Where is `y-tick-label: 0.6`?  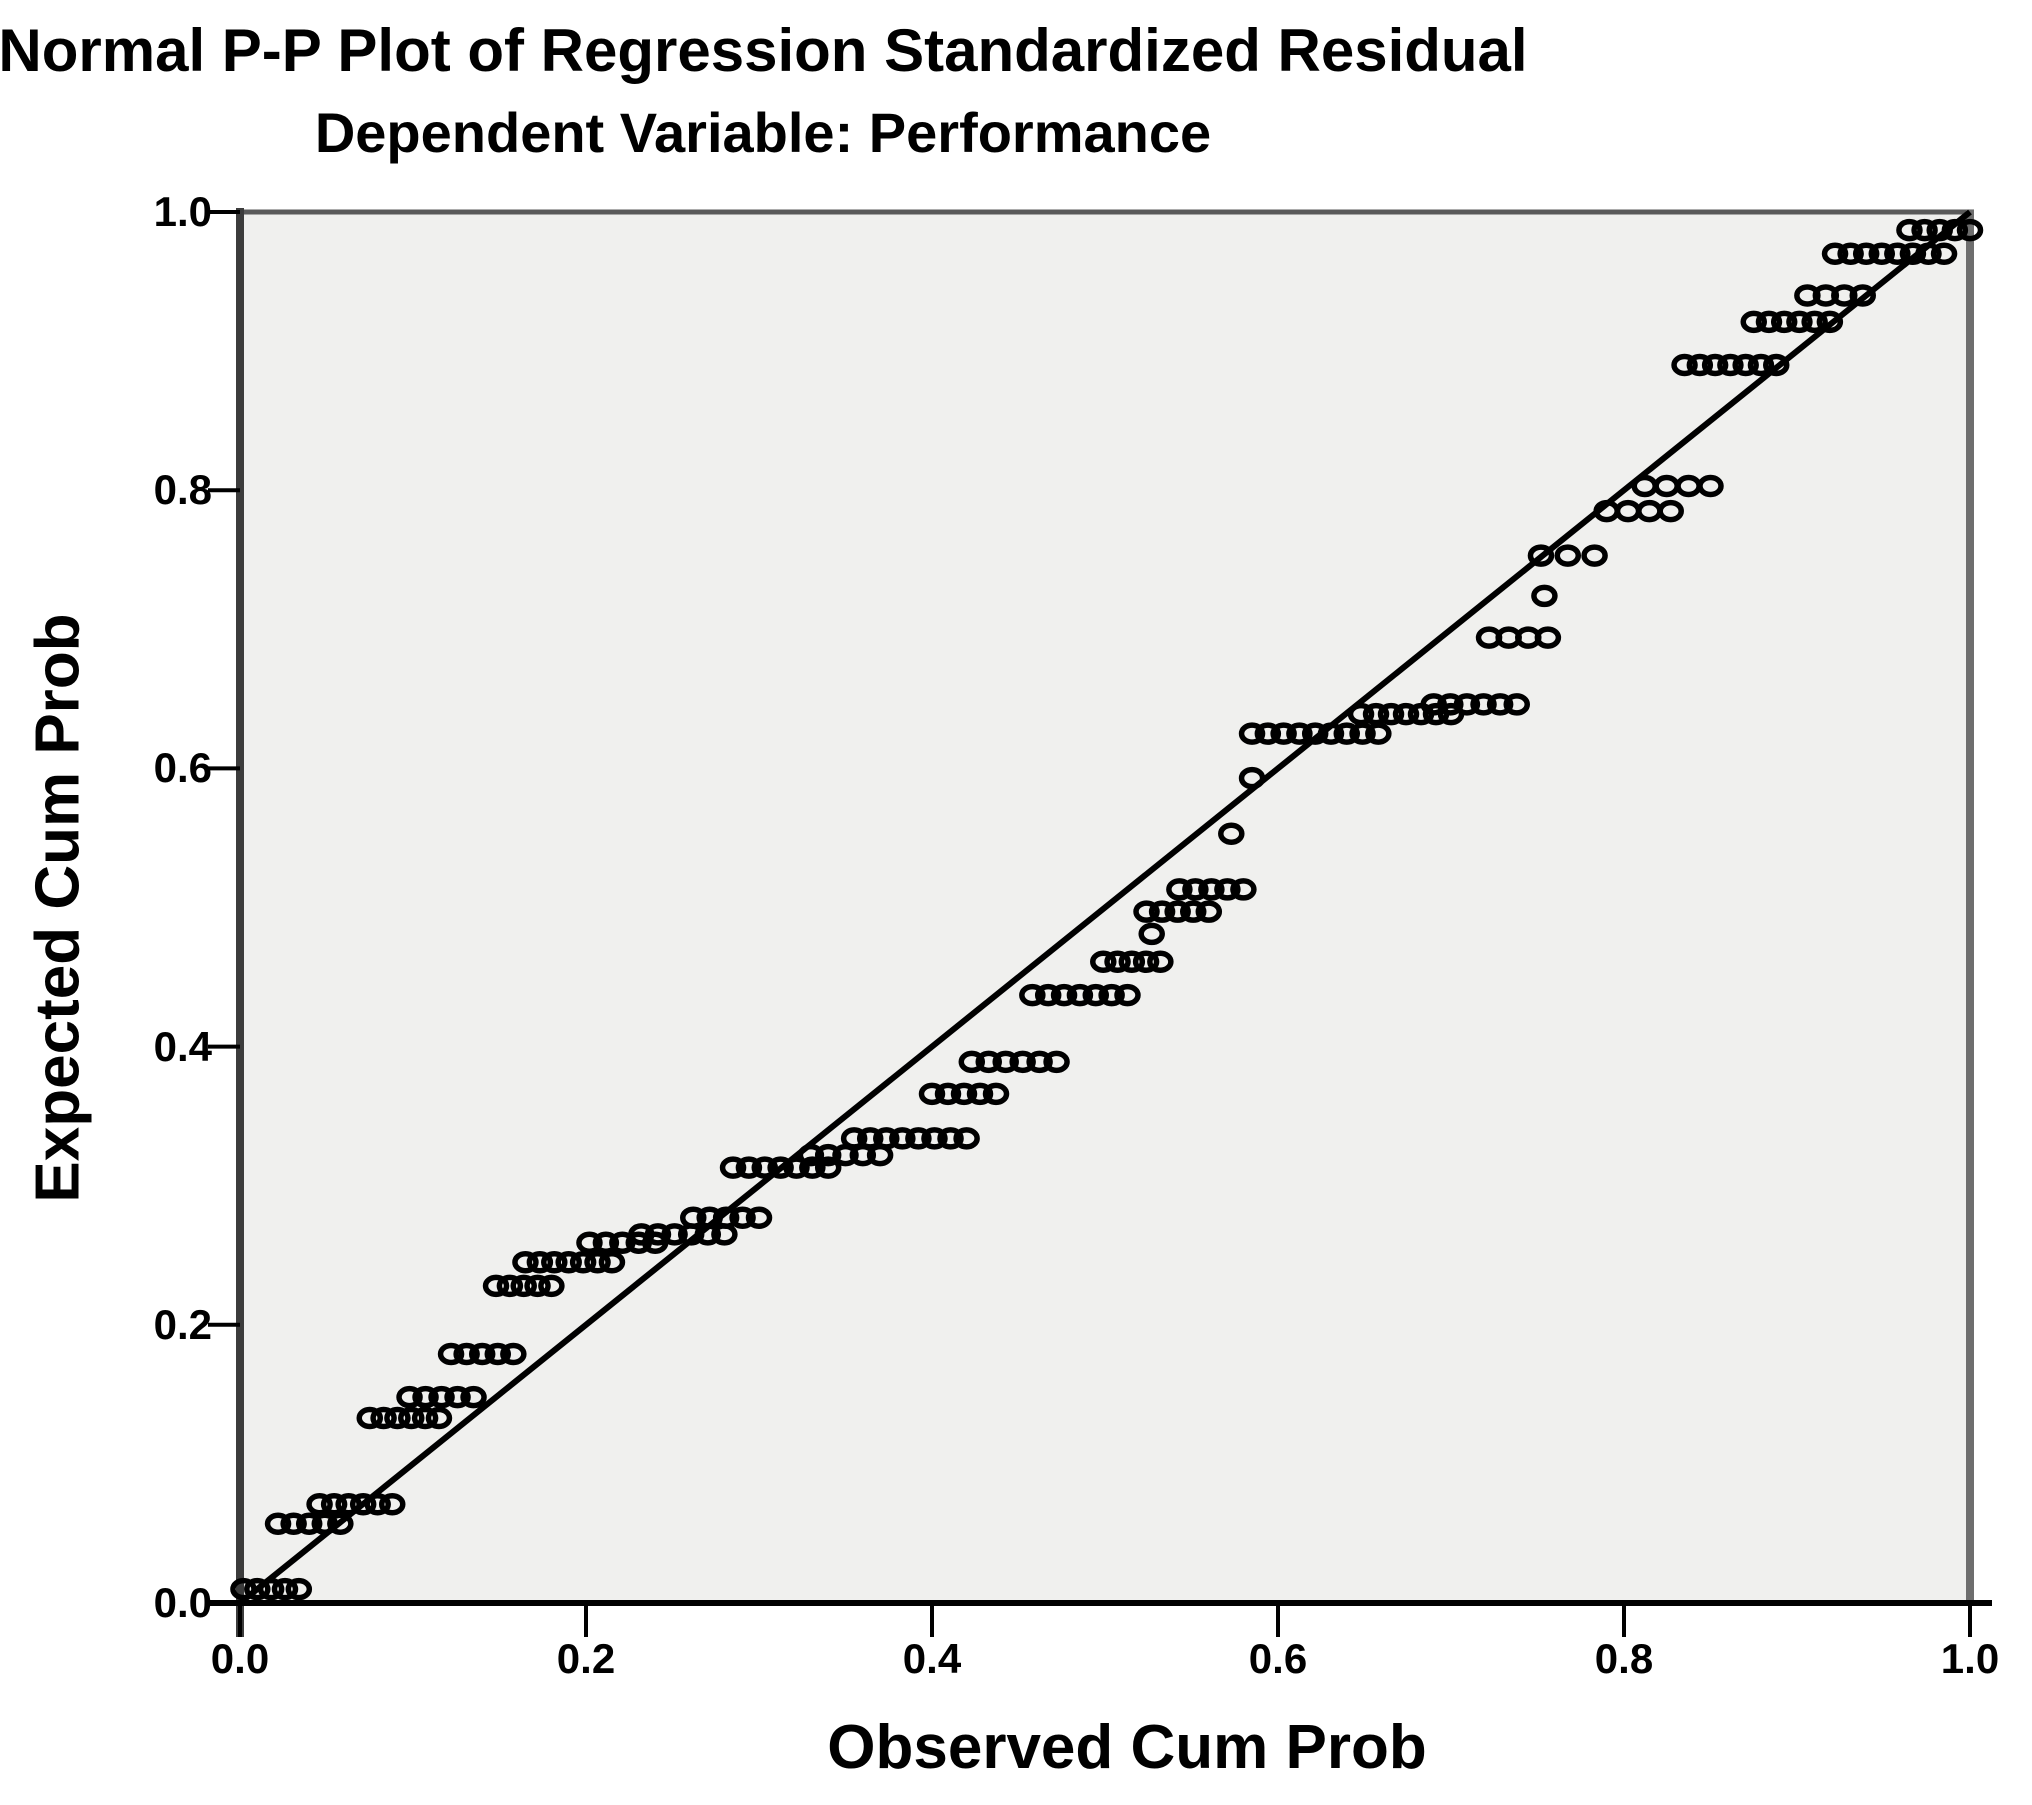
y-tick-label: 0.6 is located at coordinates (182, 768).